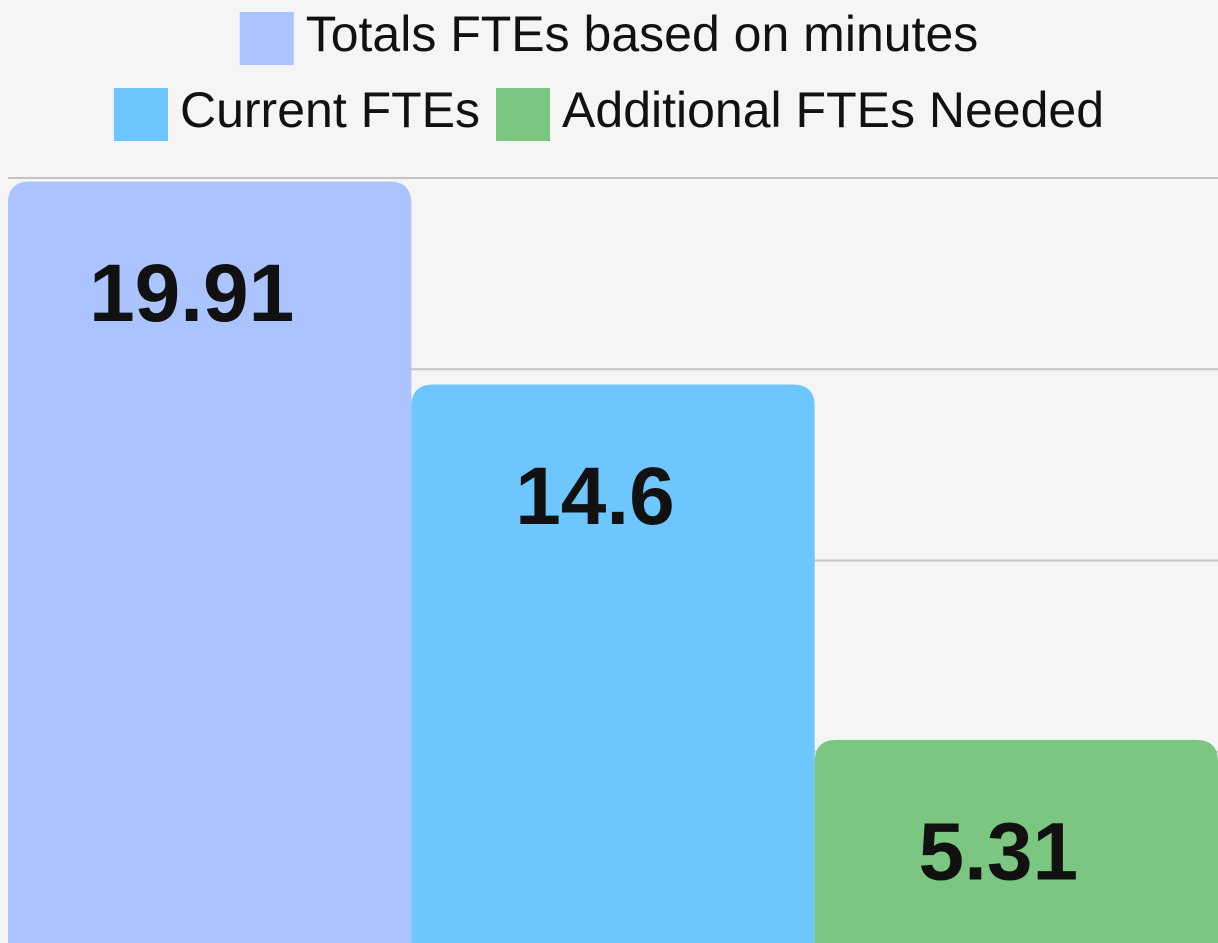  What do you see at coordinates (595, 496) in the screenshot?
I see `value-label: 14.6` at bounding box center [595, 496].